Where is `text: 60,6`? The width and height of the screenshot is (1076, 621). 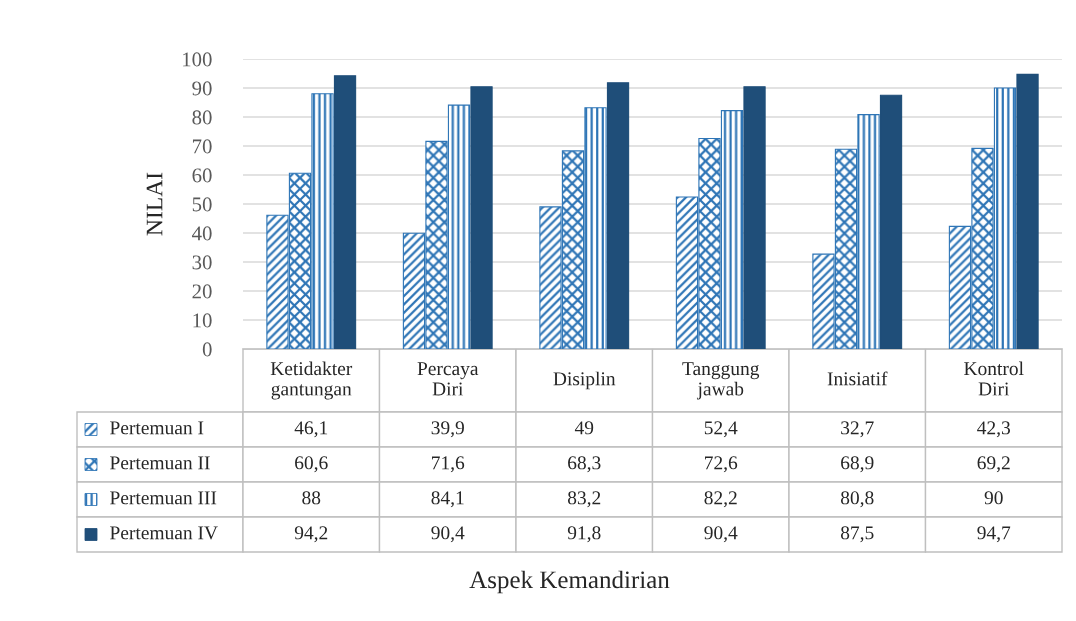 text: 60,6 is located at coordinates (311, 464).